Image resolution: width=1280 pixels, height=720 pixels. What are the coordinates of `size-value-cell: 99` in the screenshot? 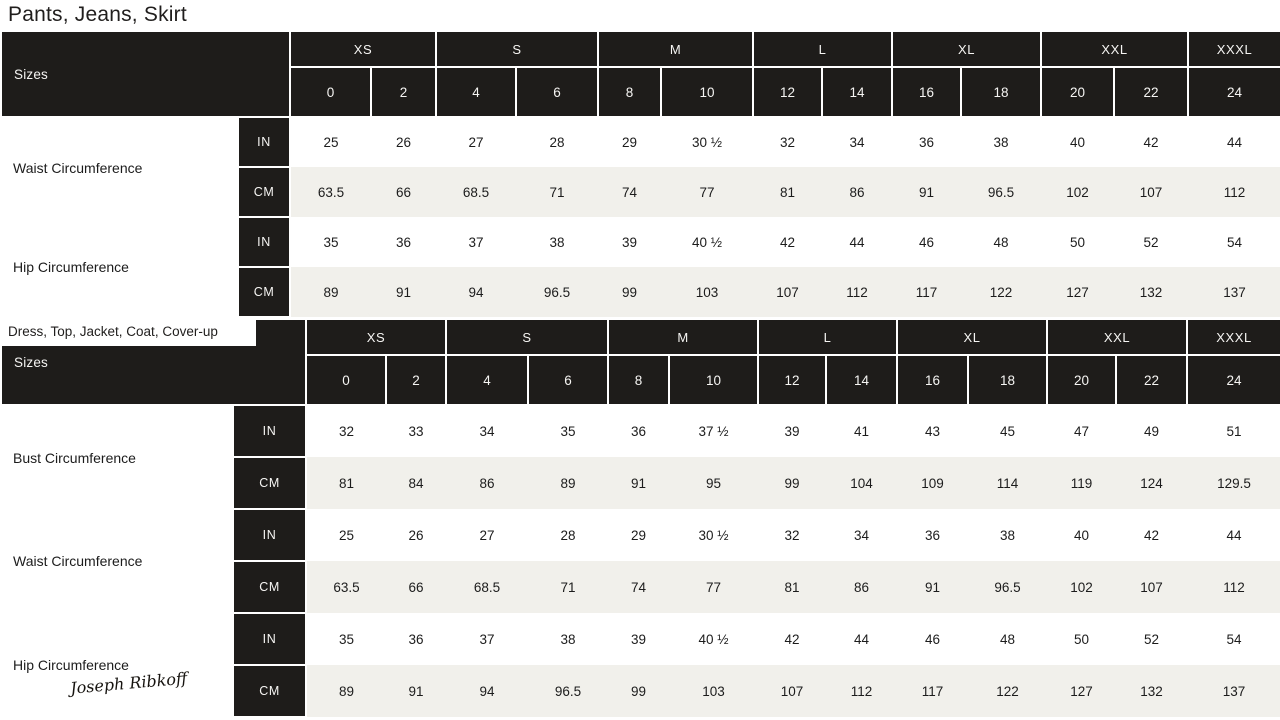 It's located at (639, 691).